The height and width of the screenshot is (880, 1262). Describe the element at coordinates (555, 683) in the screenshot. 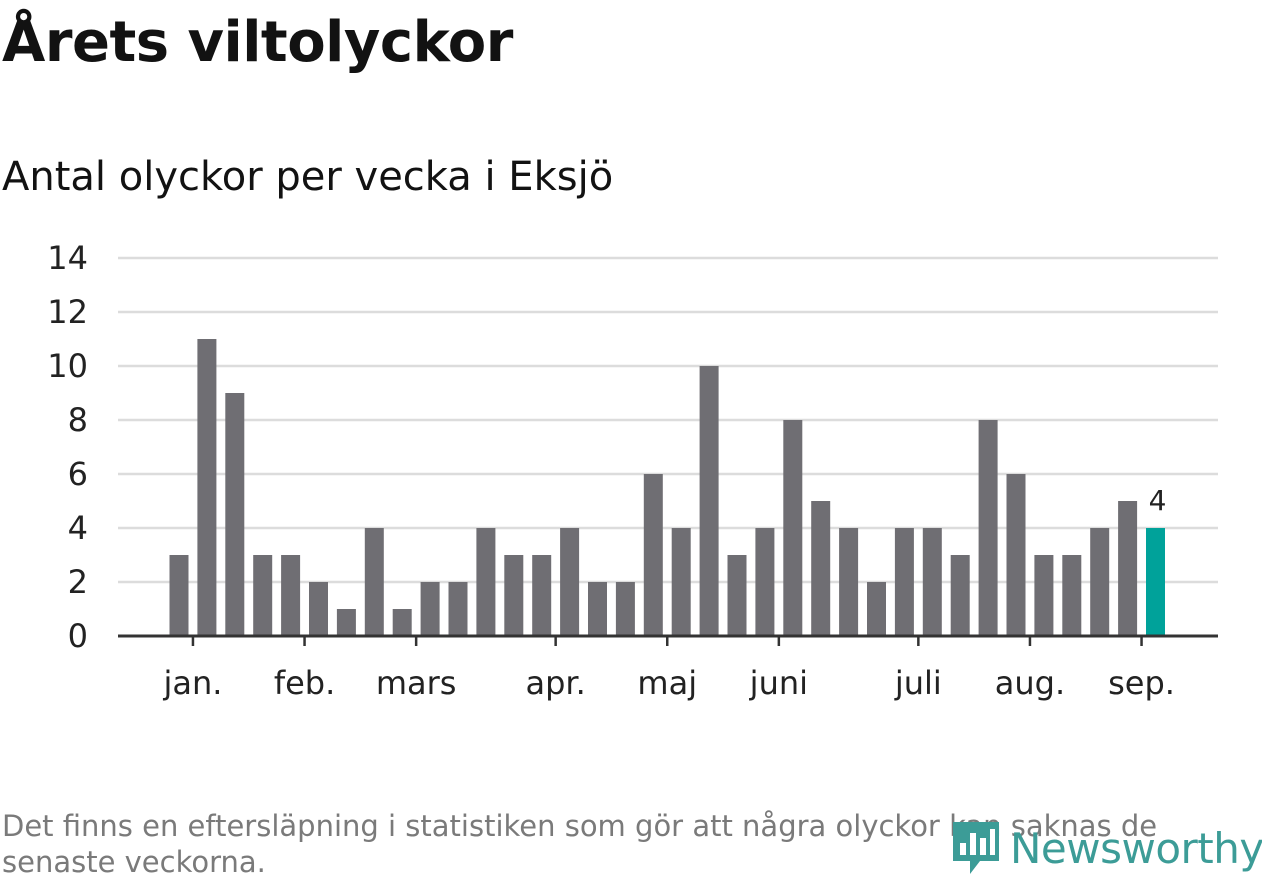

I see `x-tick-label: apr.` at that location.